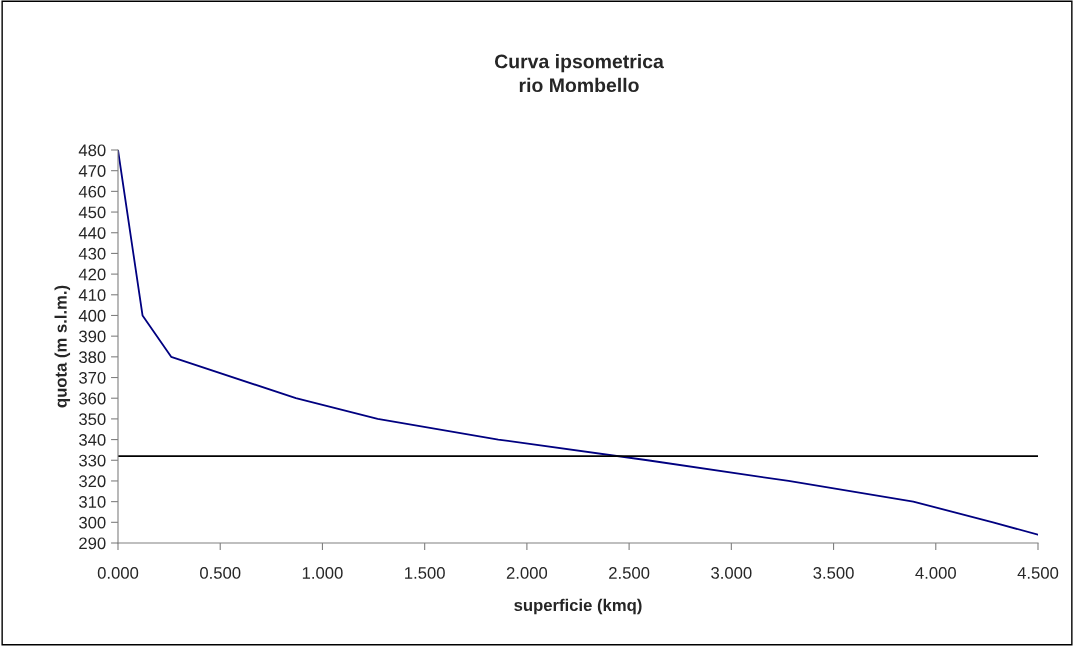 This screenshot has height=646, width=1074. Describe the element at coordinates (92, 357) in the screenshot. I see `y-tick-label: 380` at that location.